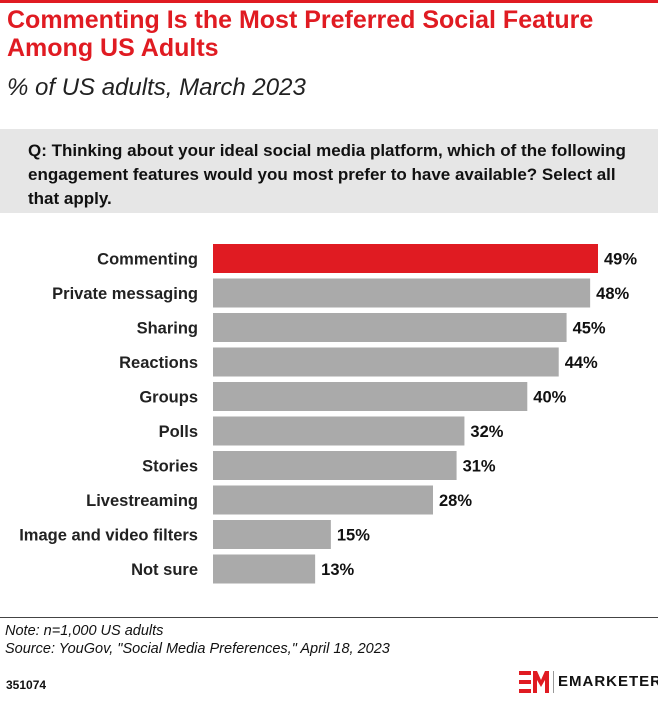 The width and height of the screenshot is (658, 701). I want to click on sample-note: Note: n=1,000 US adults, so click(84, 631).